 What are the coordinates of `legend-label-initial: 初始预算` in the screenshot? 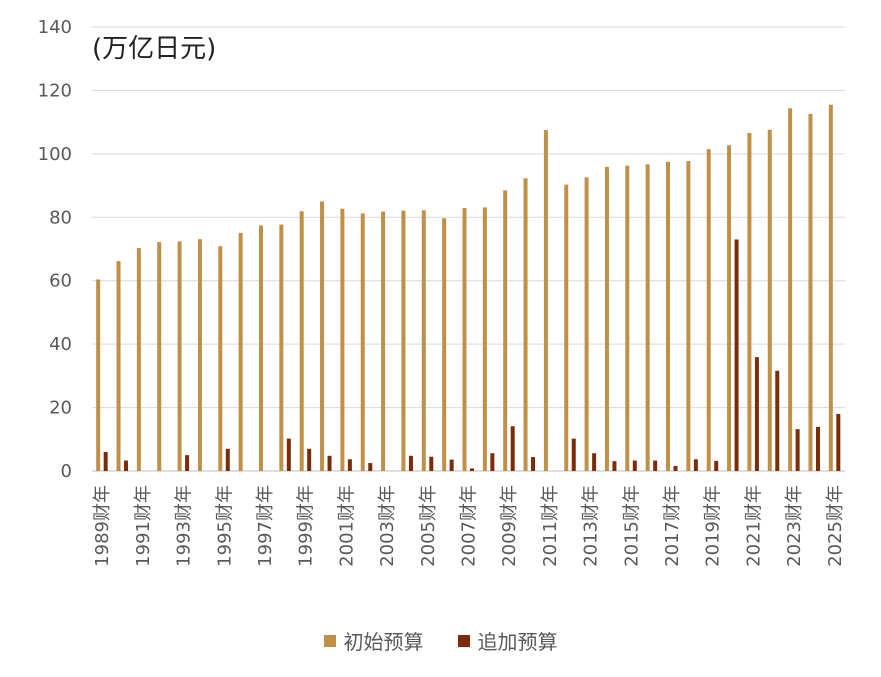 It's located at (383, 642).